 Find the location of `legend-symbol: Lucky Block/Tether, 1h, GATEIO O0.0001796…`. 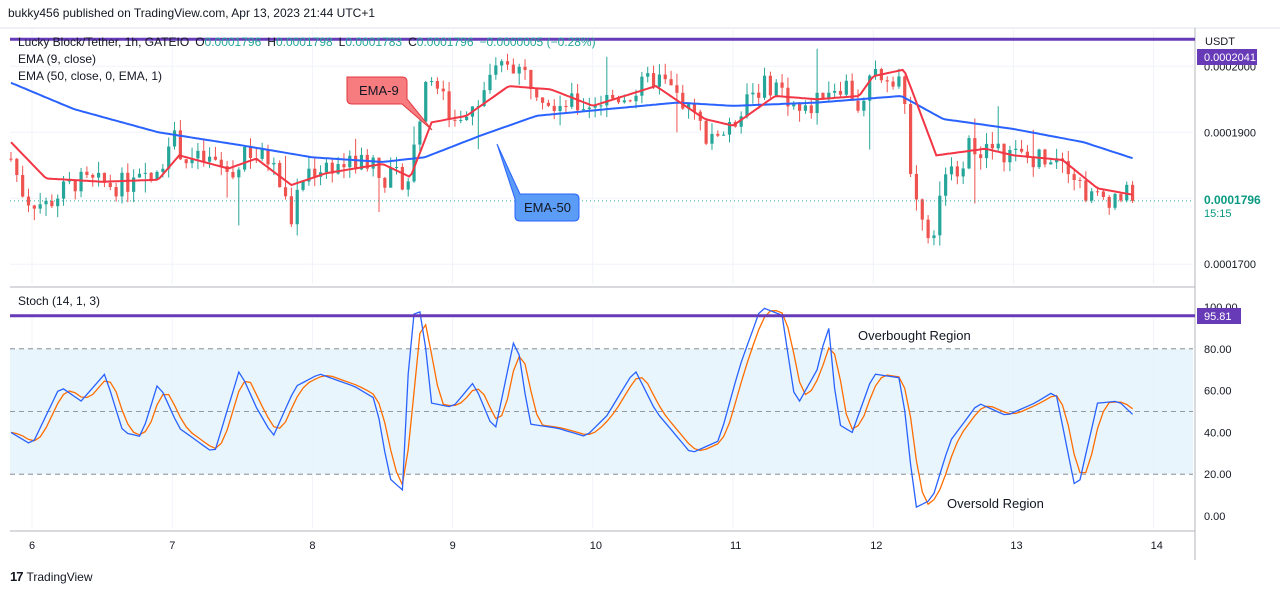

legend-symbol: Lucky Block/Tether, 1h, GATEIO O0.0001796… is located at coordinates (307, 42).